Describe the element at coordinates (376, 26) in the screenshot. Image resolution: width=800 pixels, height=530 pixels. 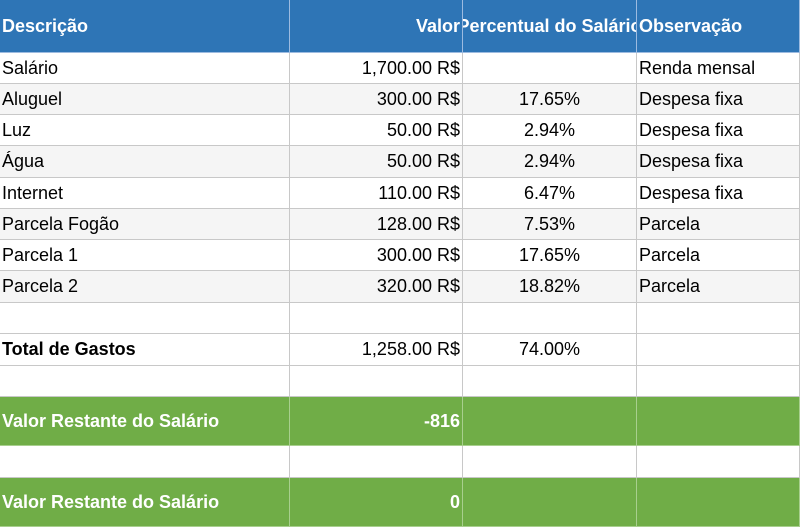
I see `header-cell: Valor` at that location.